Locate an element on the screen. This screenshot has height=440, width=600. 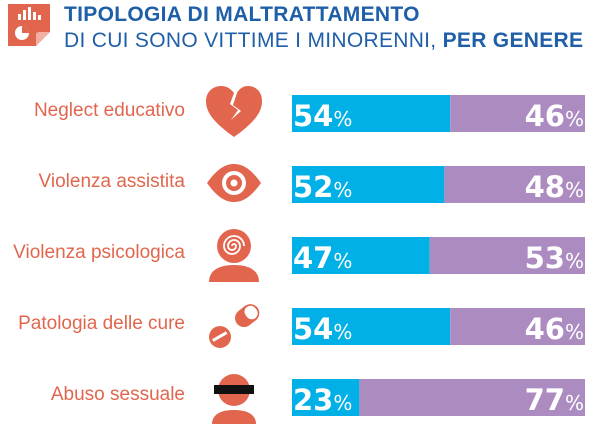
head-spiral-icon is located at coordinates (234, 254).